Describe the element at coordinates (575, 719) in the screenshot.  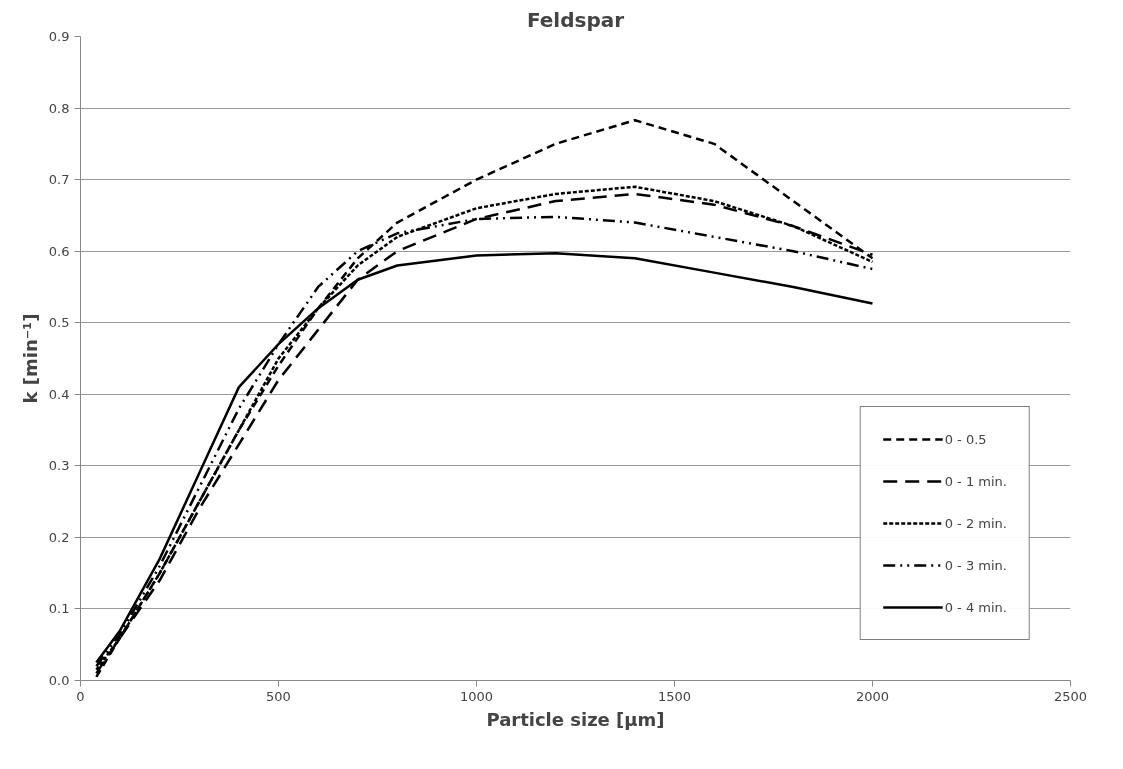
I see `x-axis-title: Particle size [µm]` at that location.